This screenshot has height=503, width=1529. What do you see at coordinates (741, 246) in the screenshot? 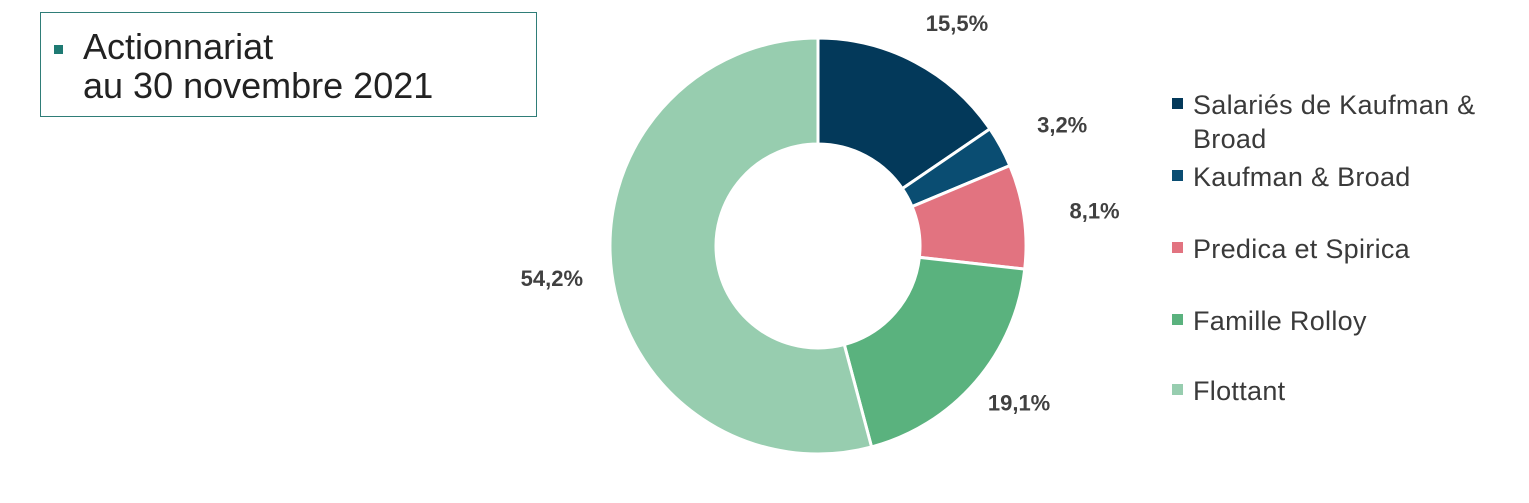
I see `donut-slice-flottant` at bounding box center [741, 246].